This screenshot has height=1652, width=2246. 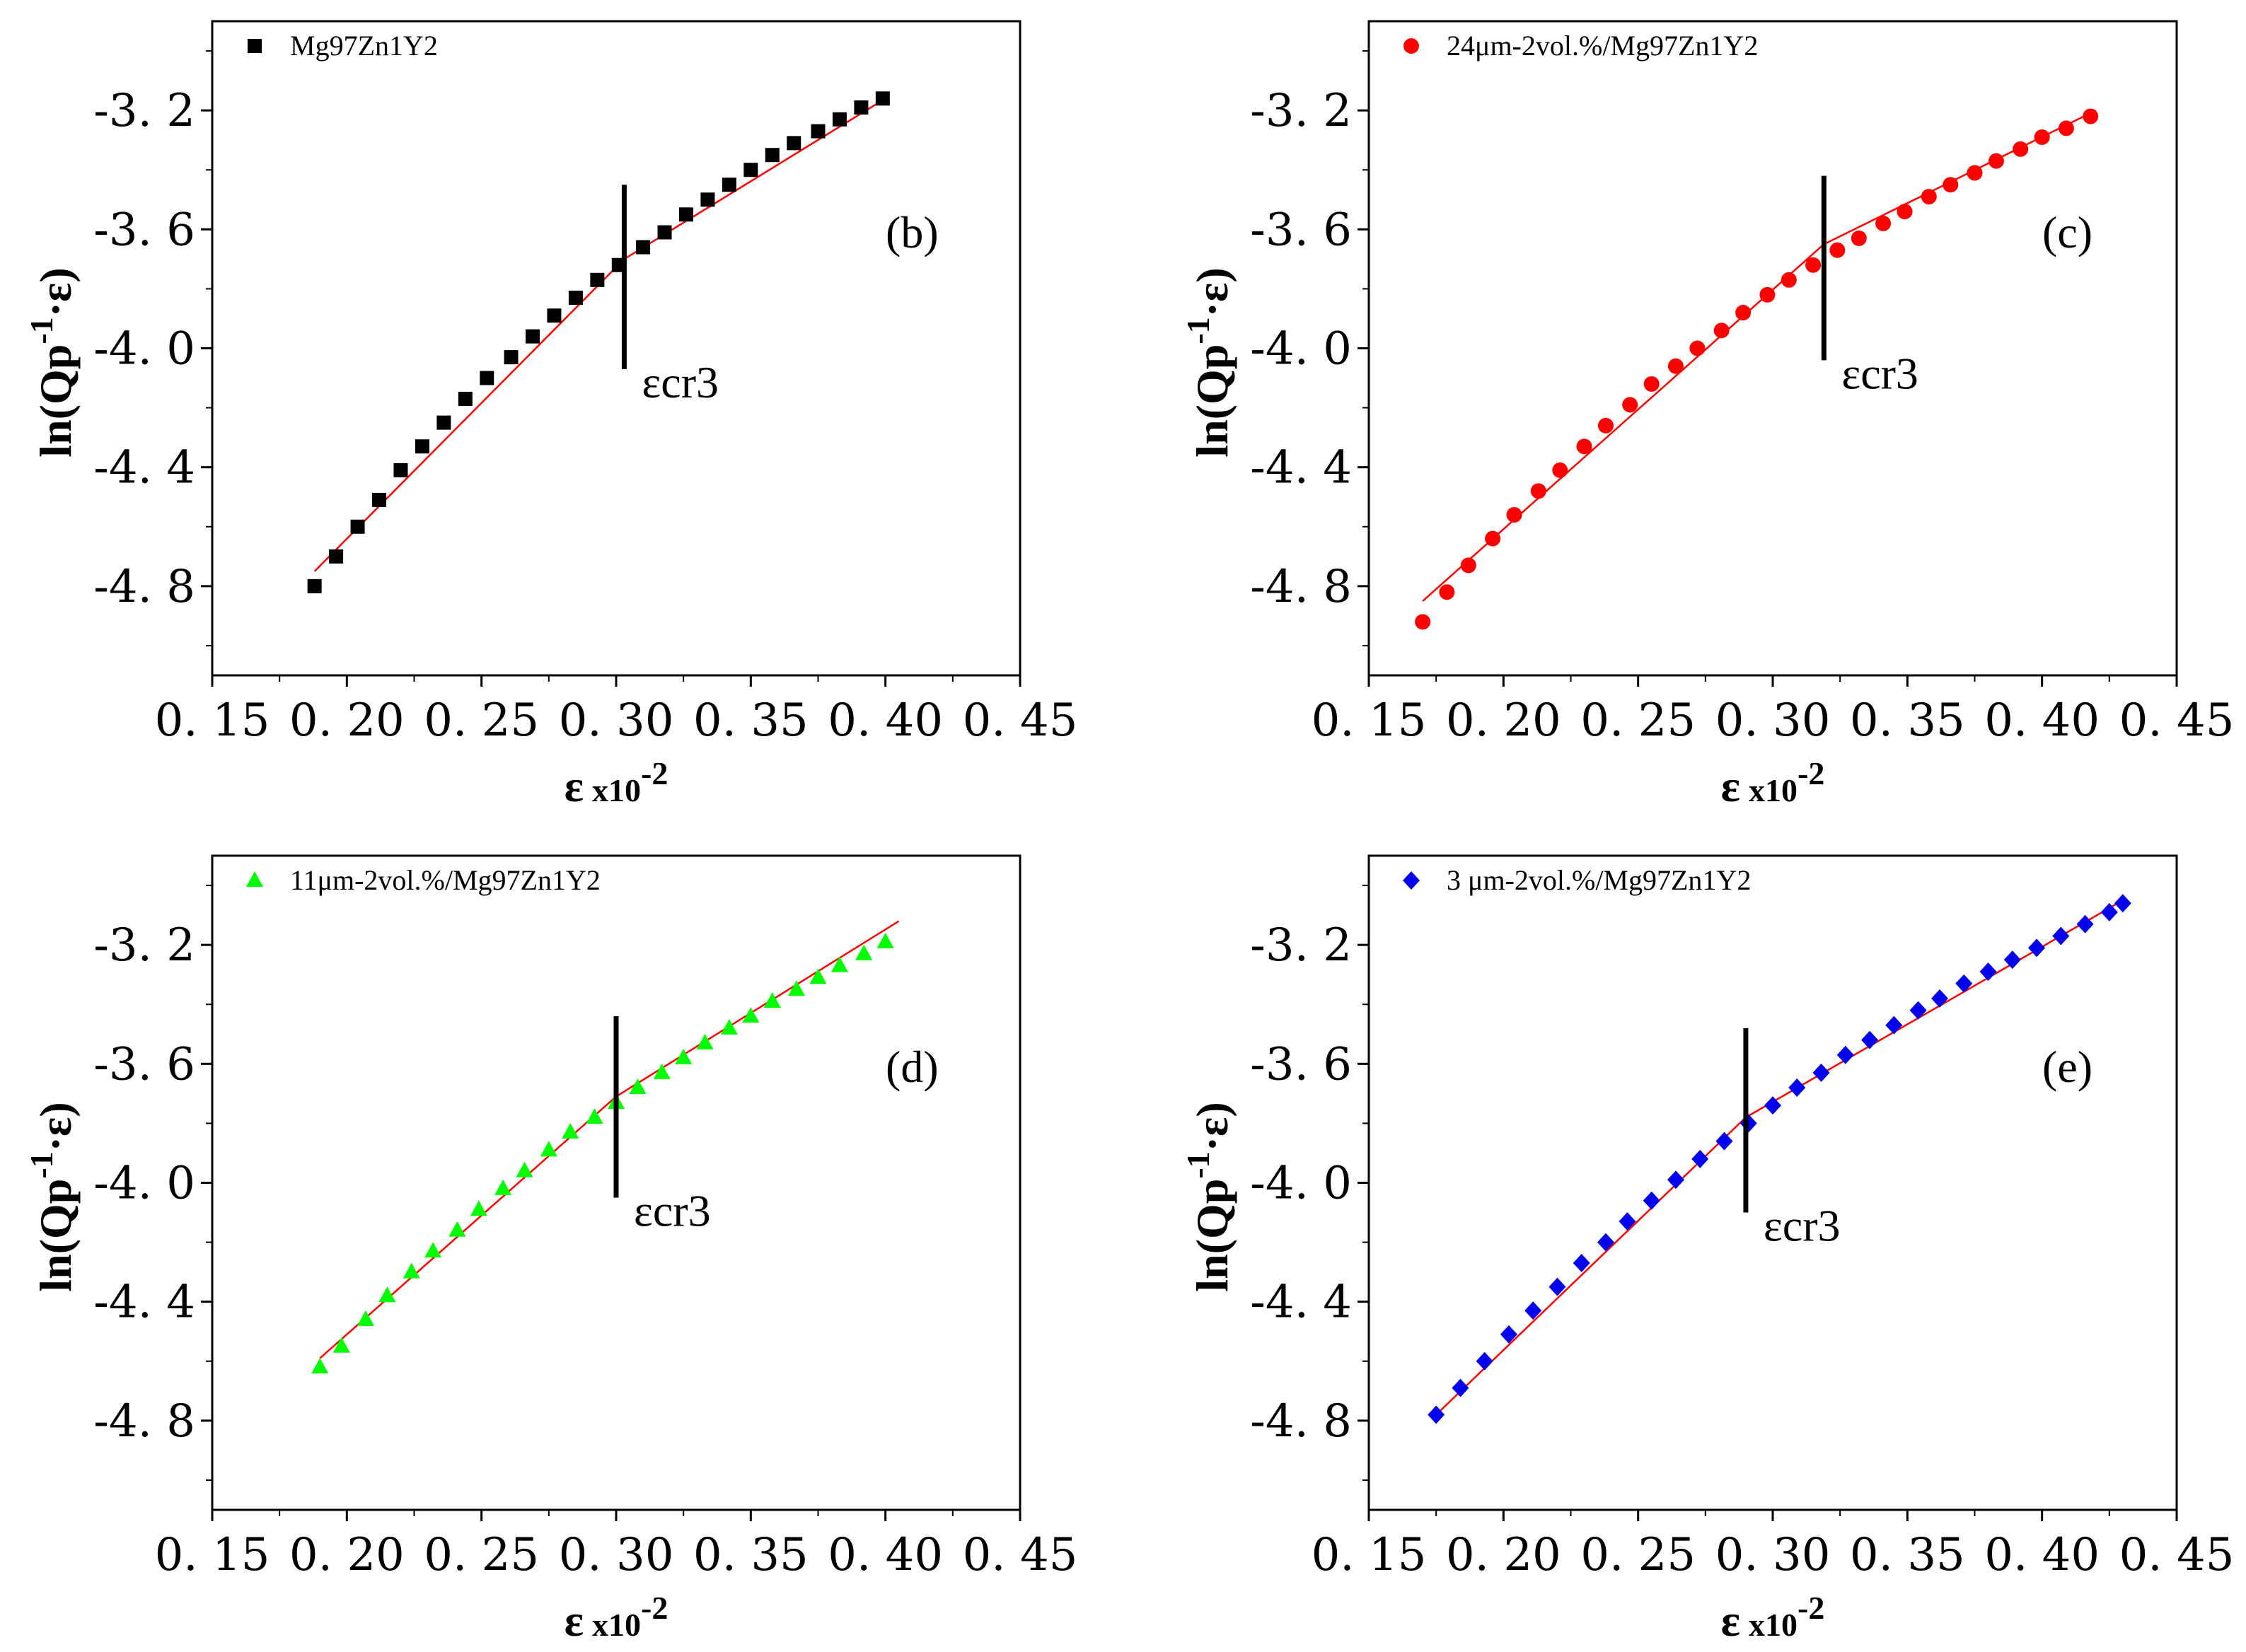 I want to click on panel-label: (d), so click(x=912, y=1067).